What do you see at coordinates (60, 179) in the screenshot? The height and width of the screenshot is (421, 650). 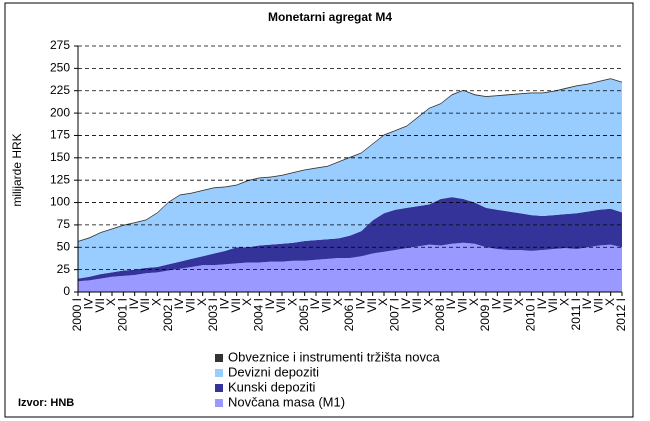 I see `y-tick-label: 125` at bounding box center [60, 179].